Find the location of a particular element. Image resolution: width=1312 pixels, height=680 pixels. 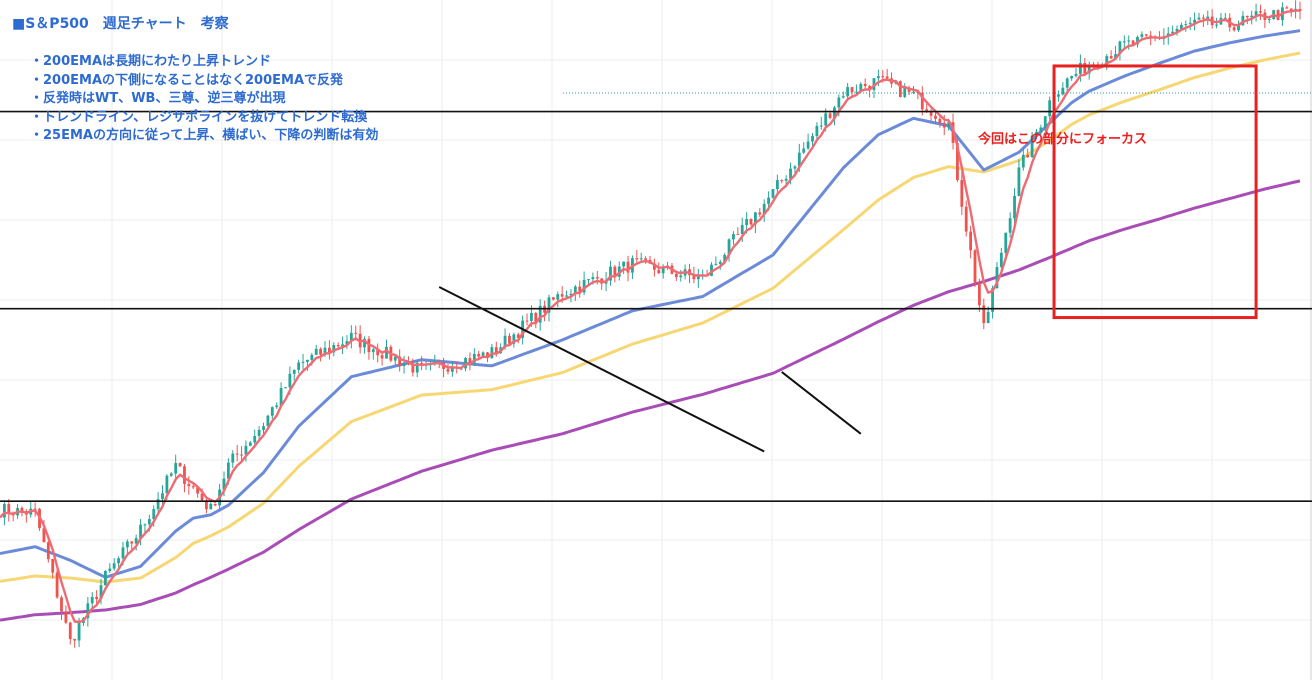

trendline is located at coordinates (821, 403).